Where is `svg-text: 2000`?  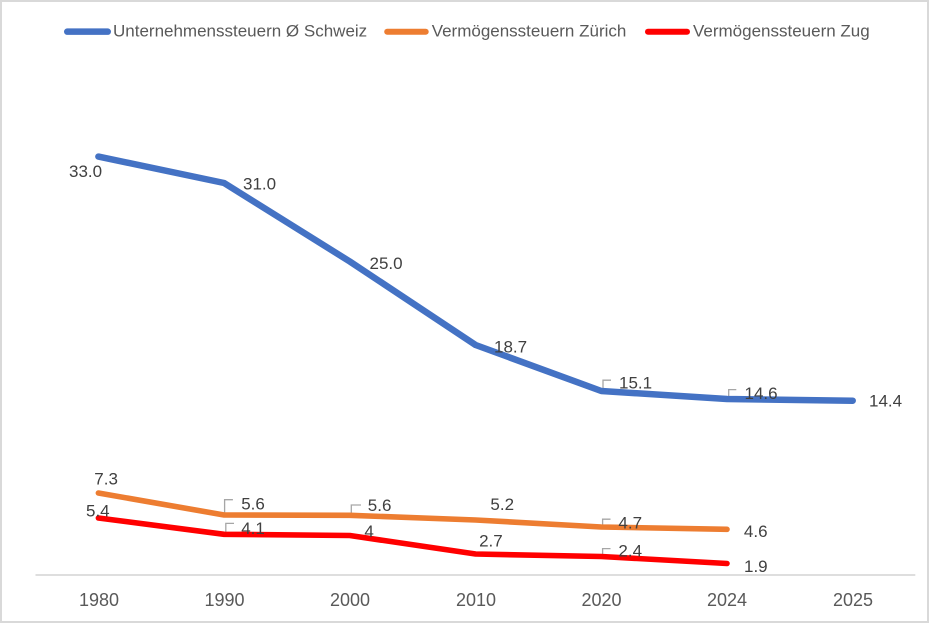
svg-text: 2000 is located at coordinates (350, 600).